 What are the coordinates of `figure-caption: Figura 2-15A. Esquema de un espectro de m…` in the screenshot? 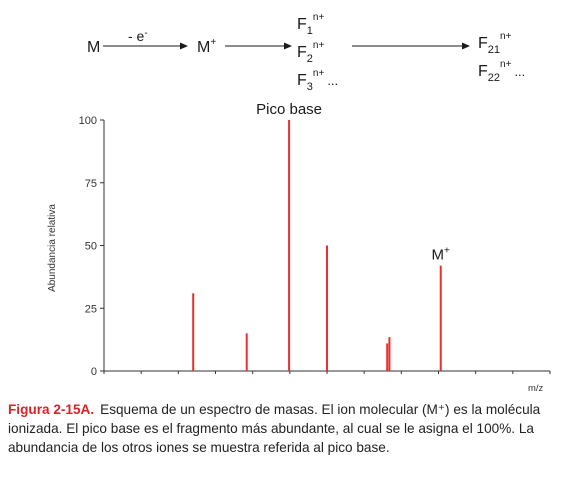 It's located at (289, 428).